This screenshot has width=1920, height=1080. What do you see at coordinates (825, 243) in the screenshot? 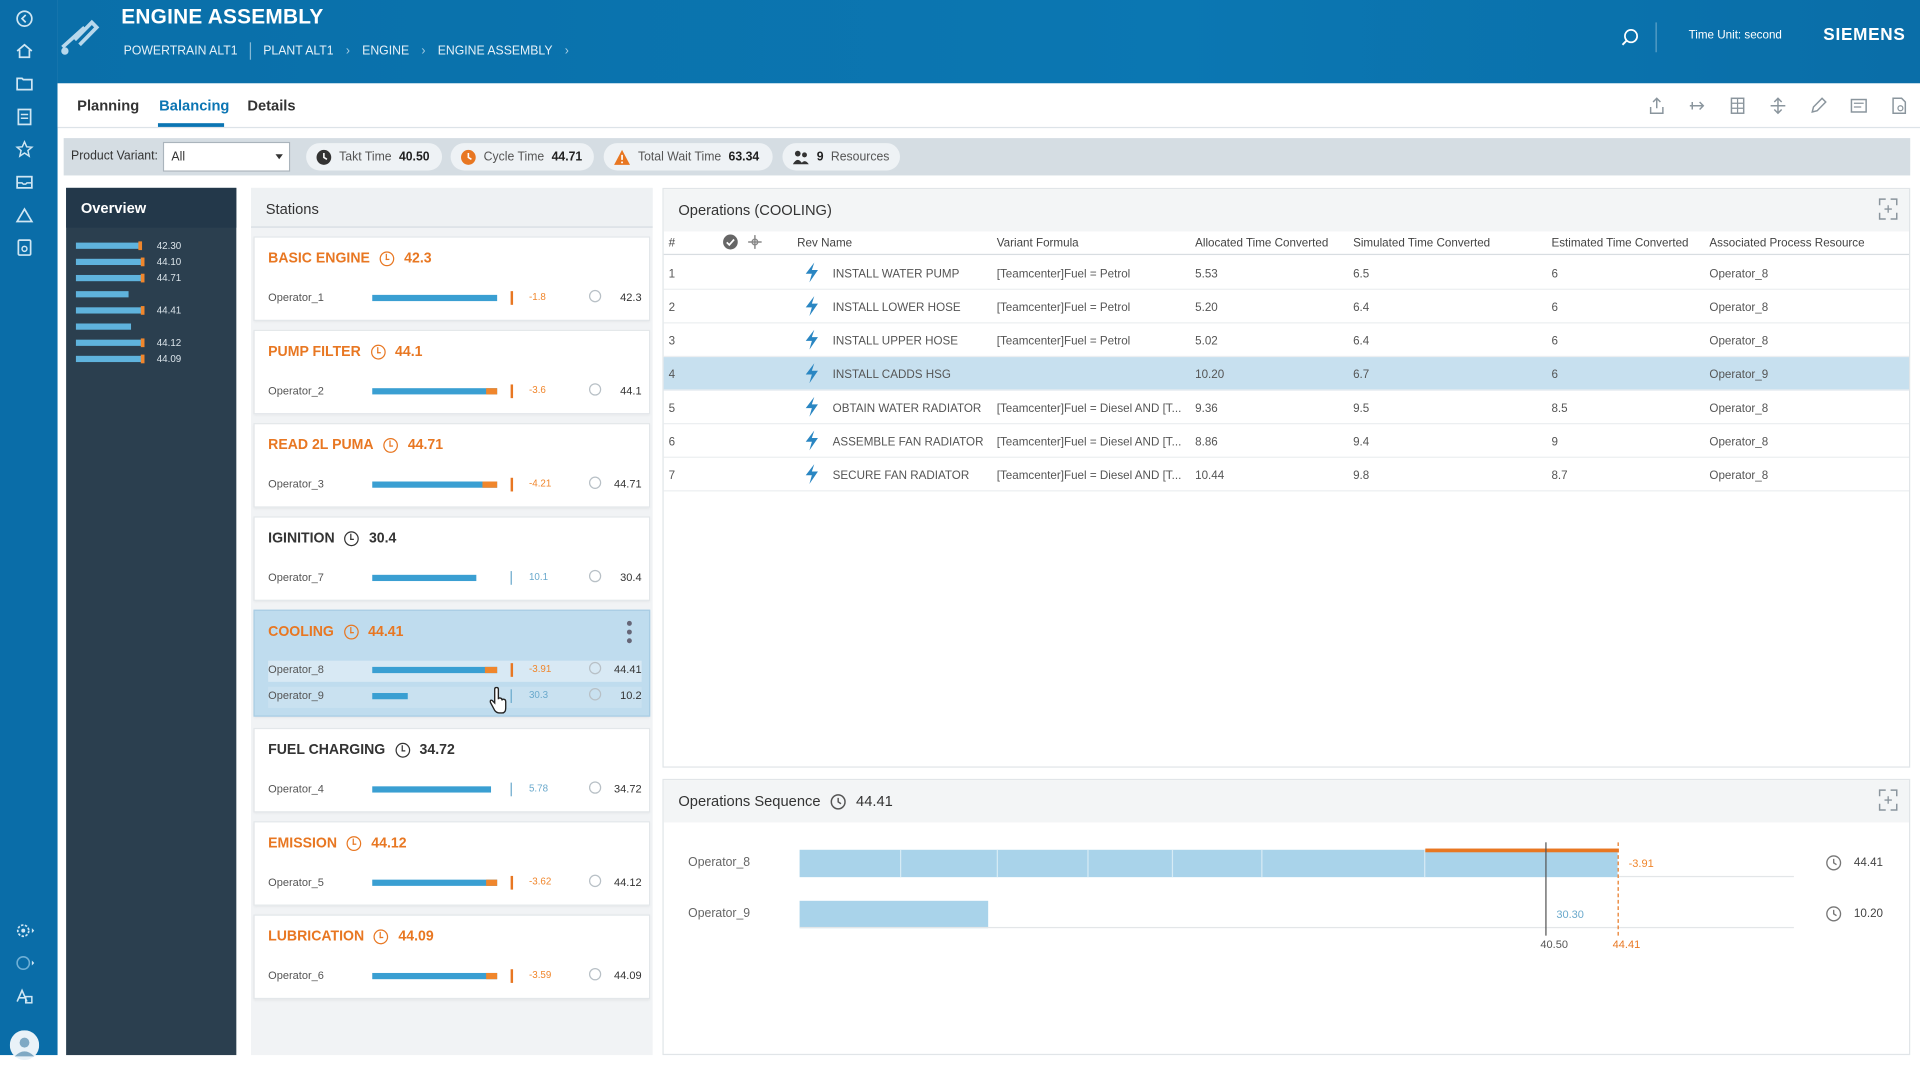
I see `column-header-rev-name: Rev Name` at bounding box center [825, 243].